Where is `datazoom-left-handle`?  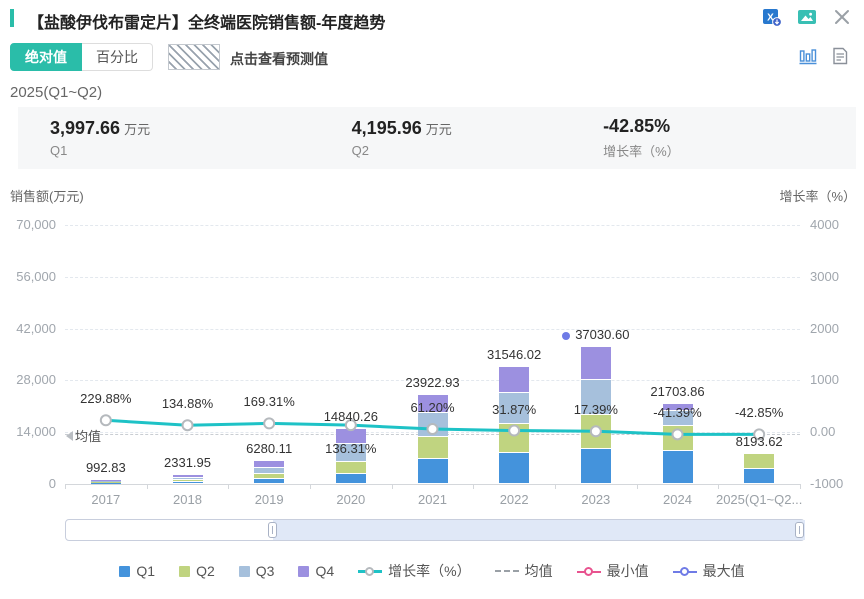 datazoom-left-handle is located at coordinates (272, 530).